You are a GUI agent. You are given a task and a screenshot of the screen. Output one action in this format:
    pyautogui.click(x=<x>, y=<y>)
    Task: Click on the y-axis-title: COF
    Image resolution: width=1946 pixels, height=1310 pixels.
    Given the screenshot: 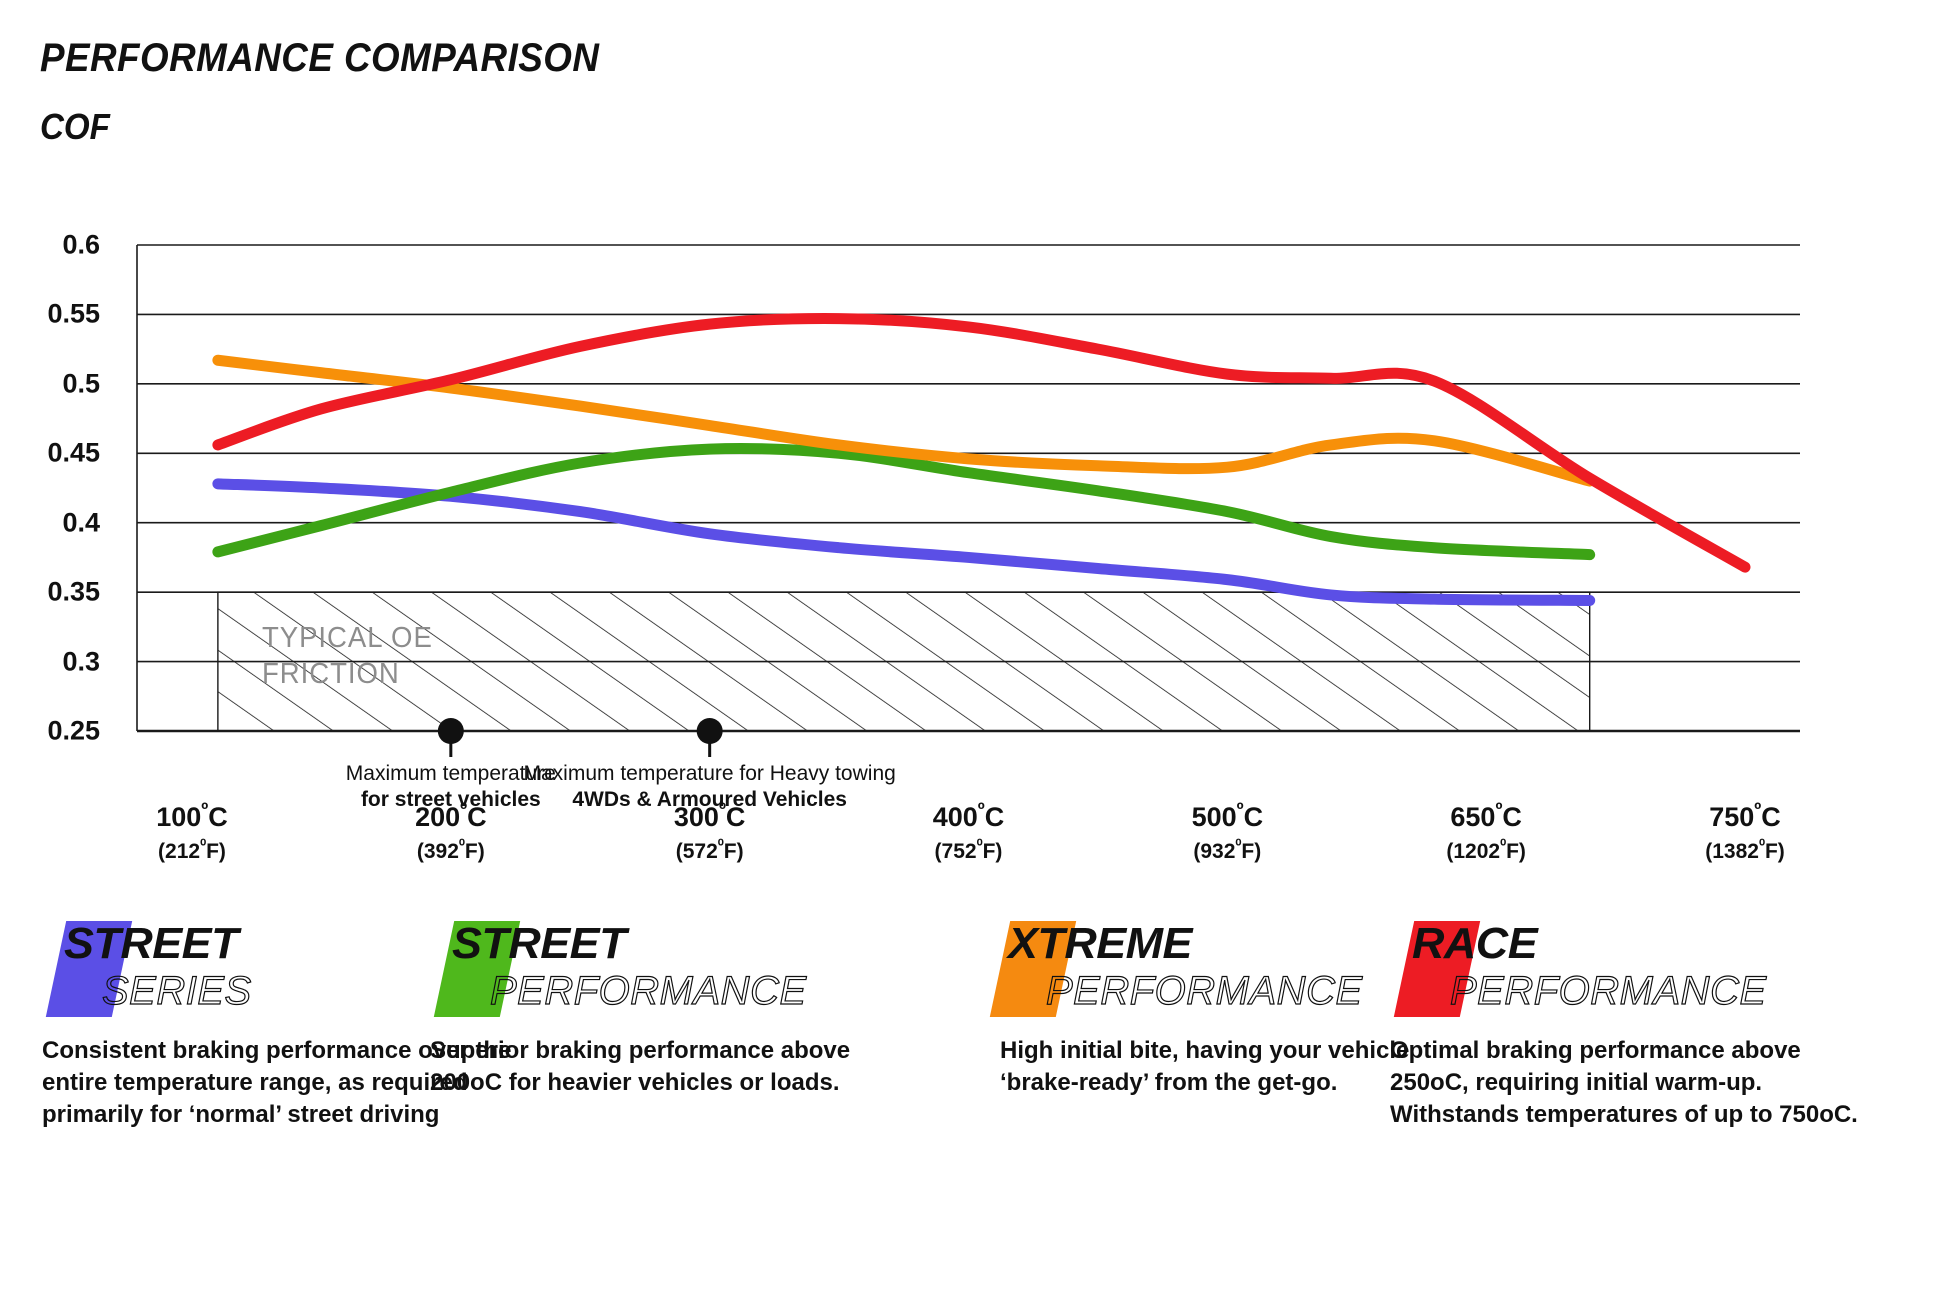 What is the action you would take?
    pyautogui.click(x=75, y=126)
    